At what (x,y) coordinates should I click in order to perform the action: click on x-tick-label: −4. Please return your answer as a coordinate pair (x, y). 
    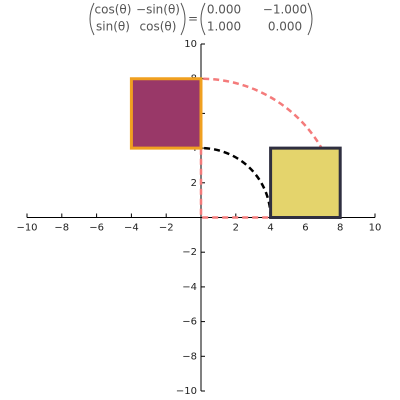
    Looking at the image, I should click on (131, 228).